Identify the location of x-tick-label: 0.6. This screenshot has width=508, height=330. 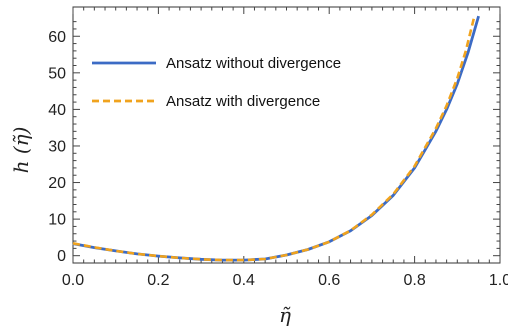
(329, 280).